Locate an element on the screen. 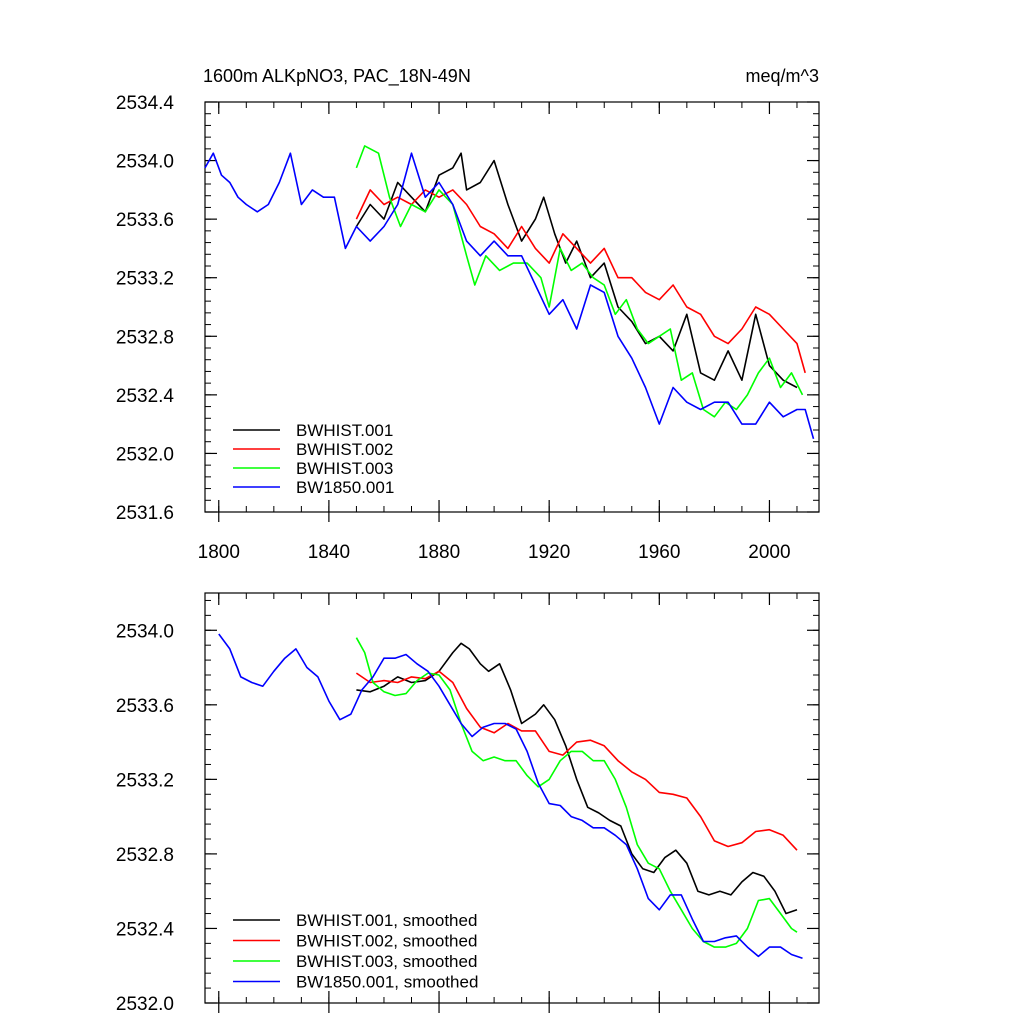 Image resolution: width=1024 pixels, height=1024 pixels. bottom-legend-label-3: BWHIST.003, smoothed is located at coordinates (386, 961).